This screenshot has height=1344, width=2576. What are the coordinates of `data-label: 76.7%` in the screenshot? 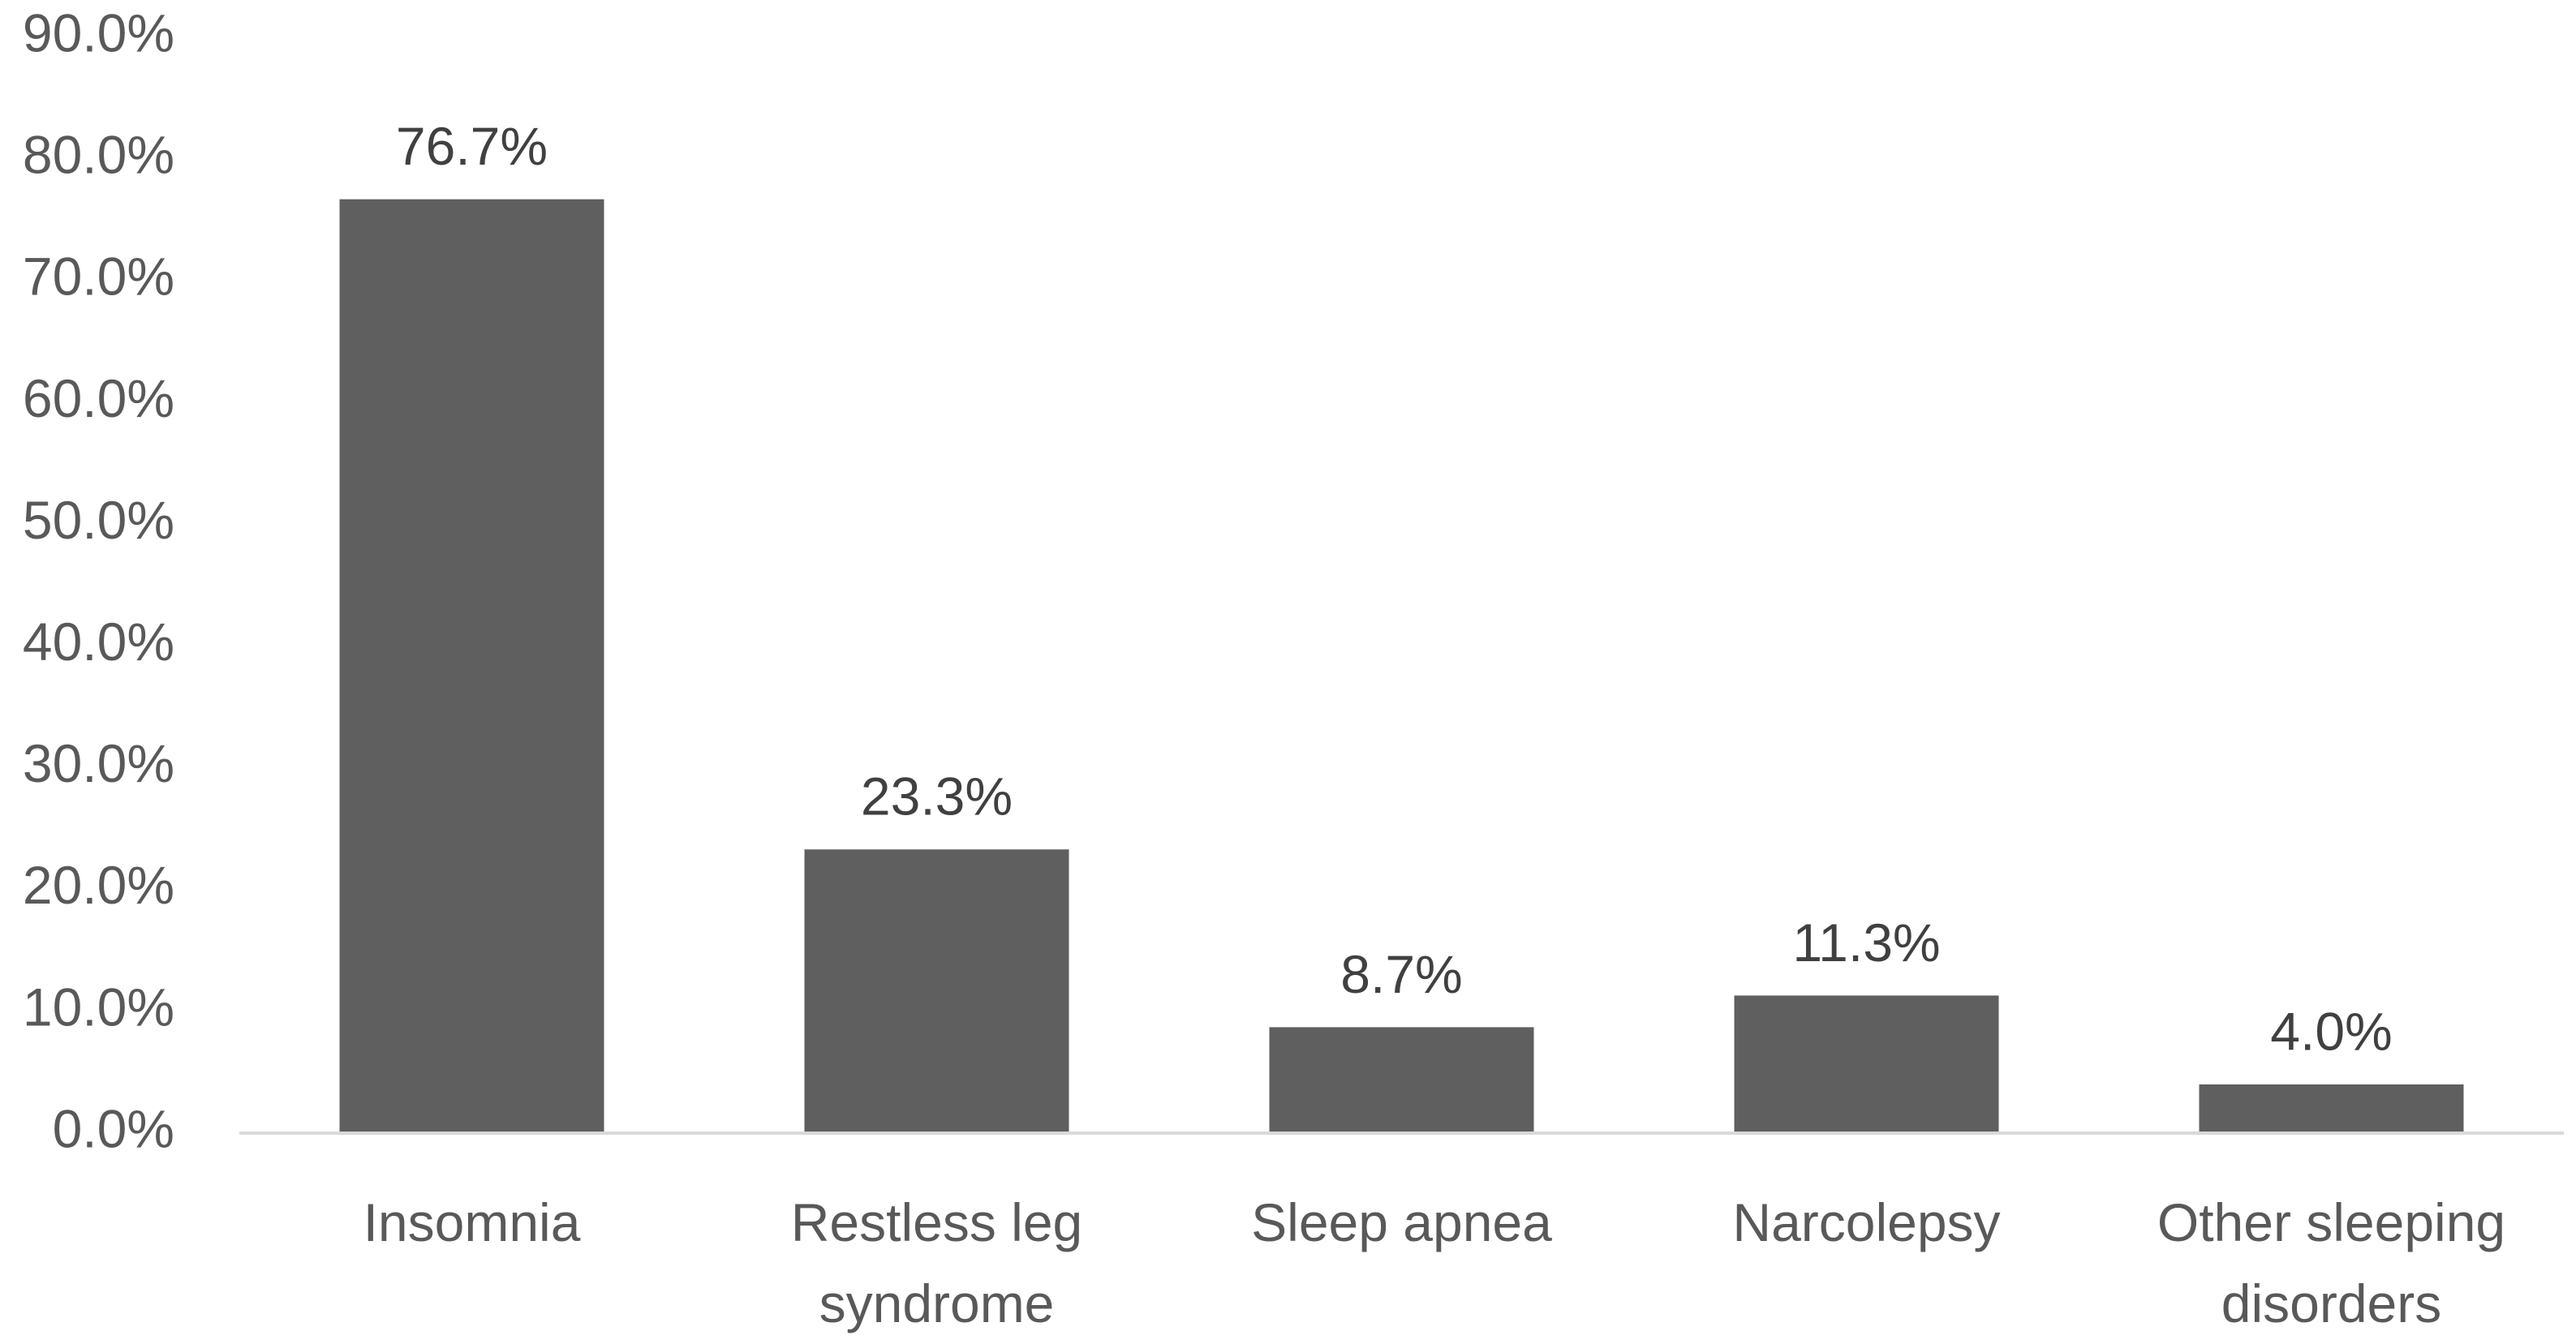 It's located at (472, 146).